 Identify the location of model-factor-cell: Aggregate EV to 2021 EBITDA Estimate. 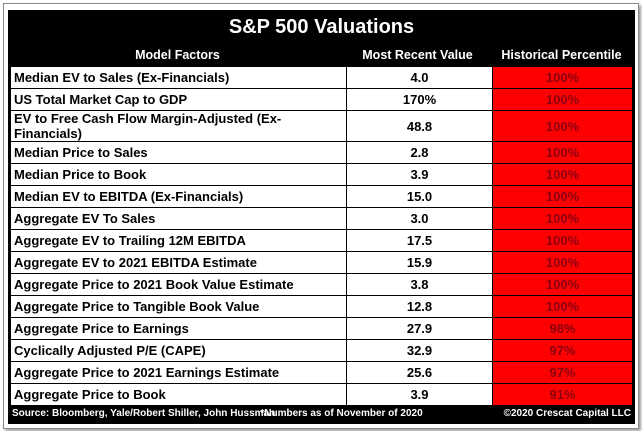
(178, 262).